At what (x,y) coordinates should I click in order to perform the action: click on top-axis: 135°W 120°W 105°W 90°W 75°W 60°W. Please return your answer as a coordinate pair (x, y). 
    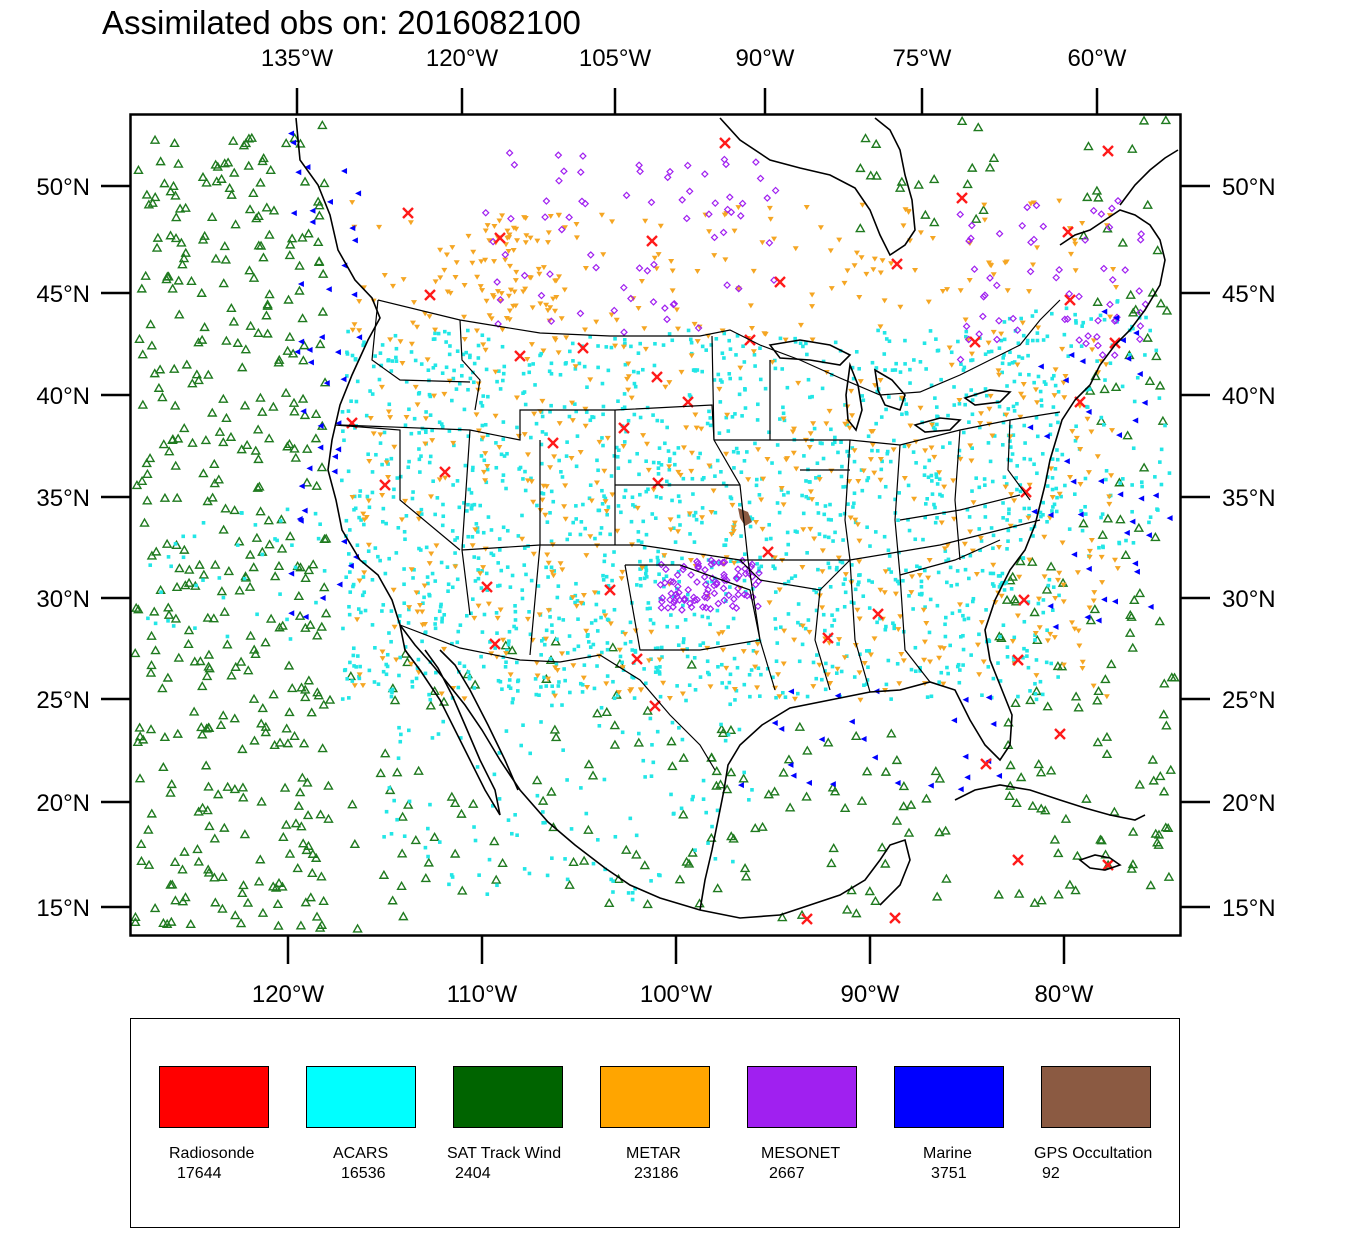
    Looking at the image, I should click on (694, 79).